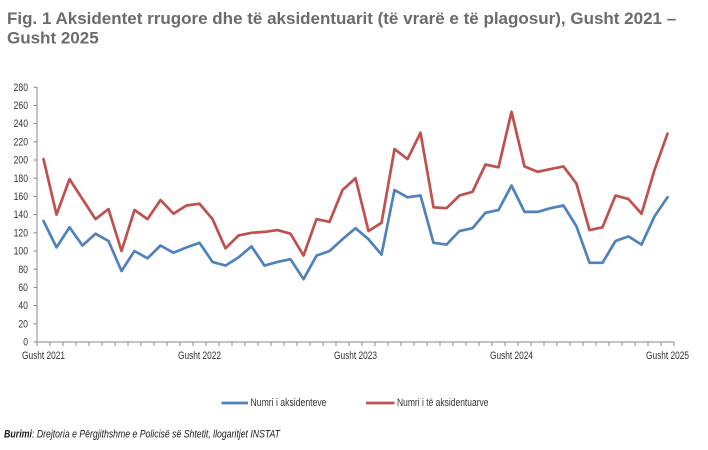 The image size is (708, 450). I want to click on svg-text: 120, so click(21, 233).